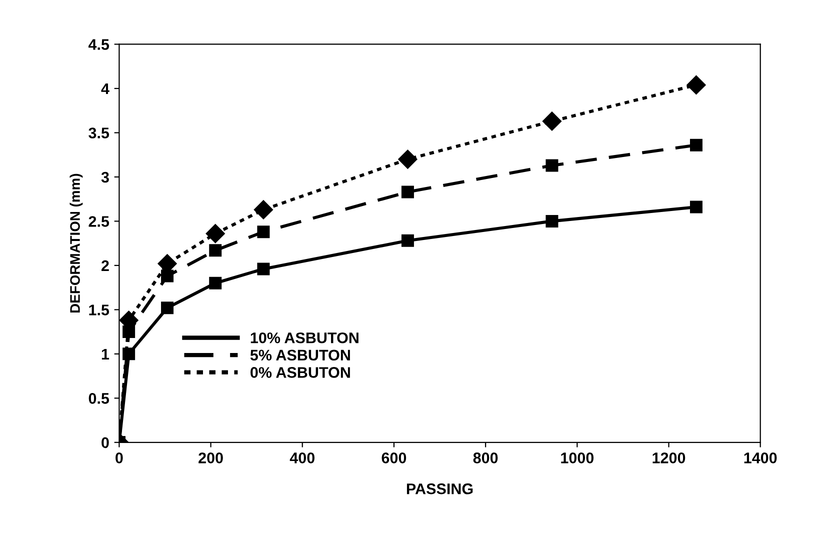  What do you see at coordinates (439, 488) in the screenshot?
I see `x-axis-title: PASSING` at bounding box center [439, 488].